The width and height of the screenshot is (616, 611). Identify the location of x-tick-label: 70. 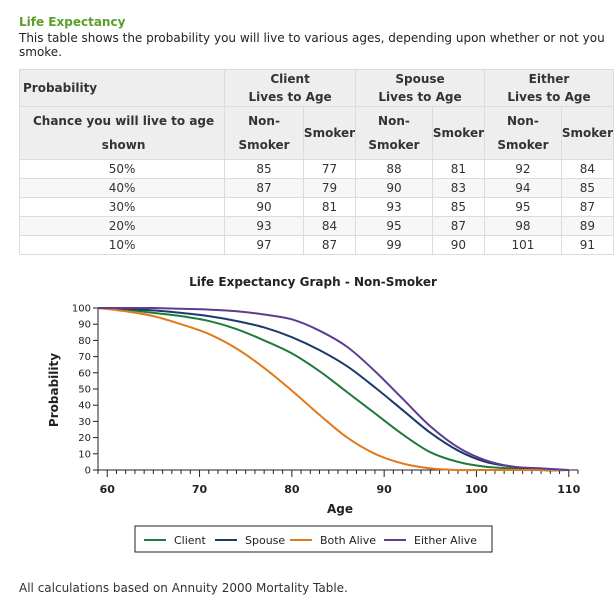
(200, 489).